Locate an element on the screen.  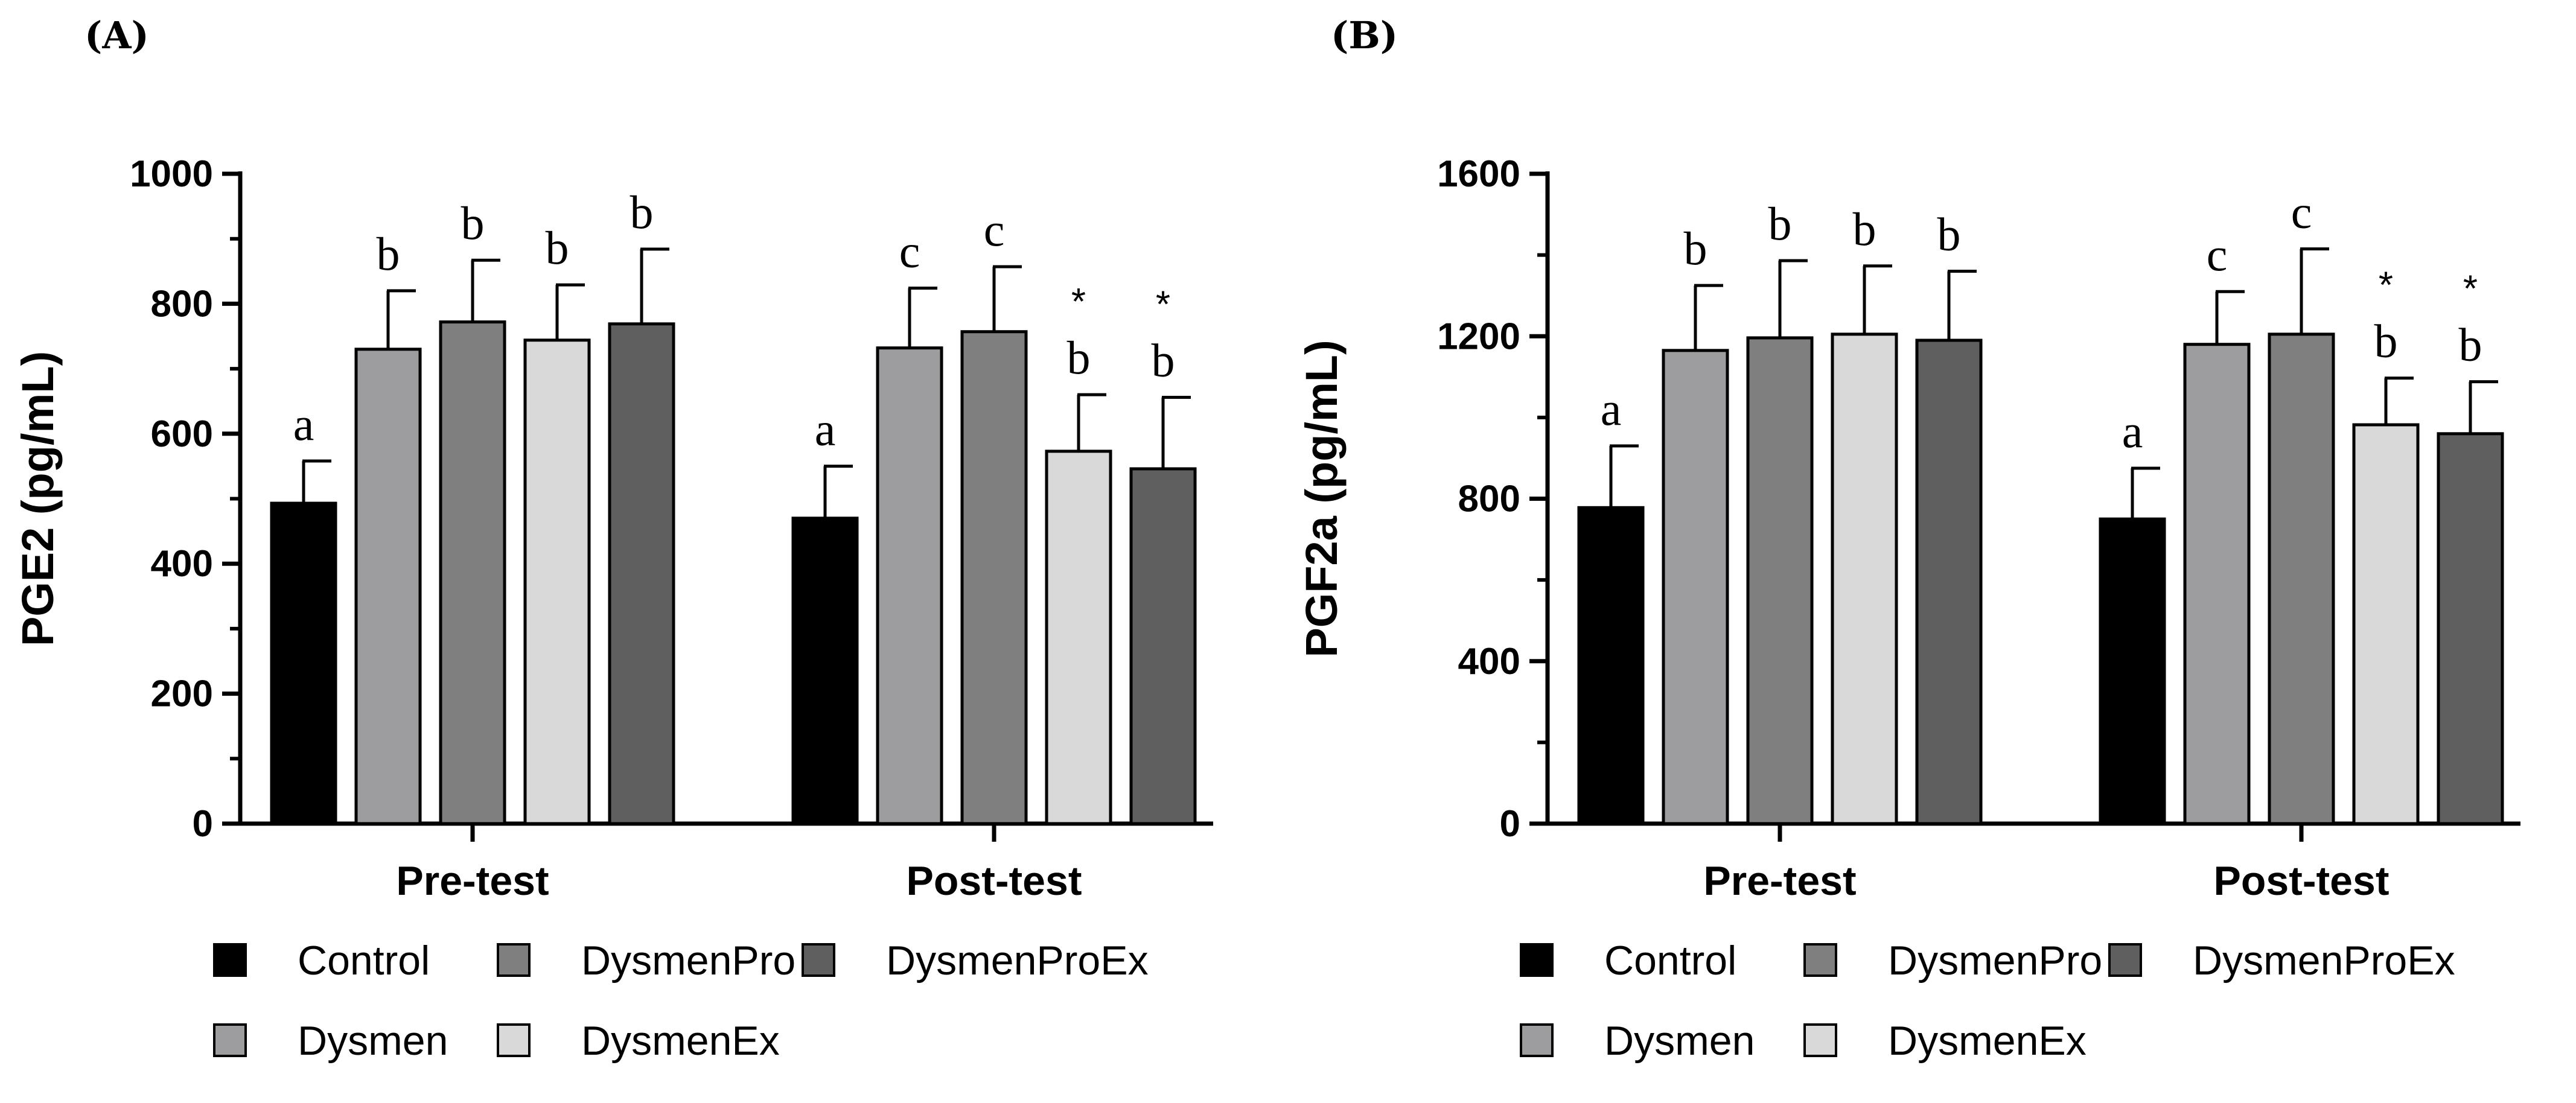
panel-label: (B) is located at coordinates (1364, 35).